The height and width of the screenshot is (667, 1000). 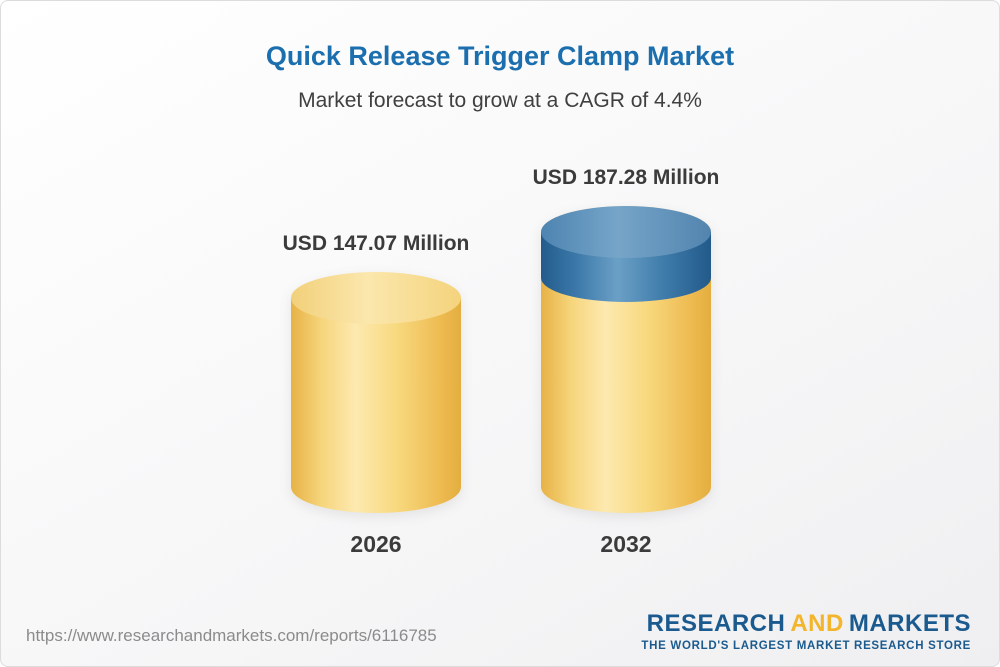 I want to click on chart-title: Quick Release Trigger Clamp Market, so click(x=500, y=56).